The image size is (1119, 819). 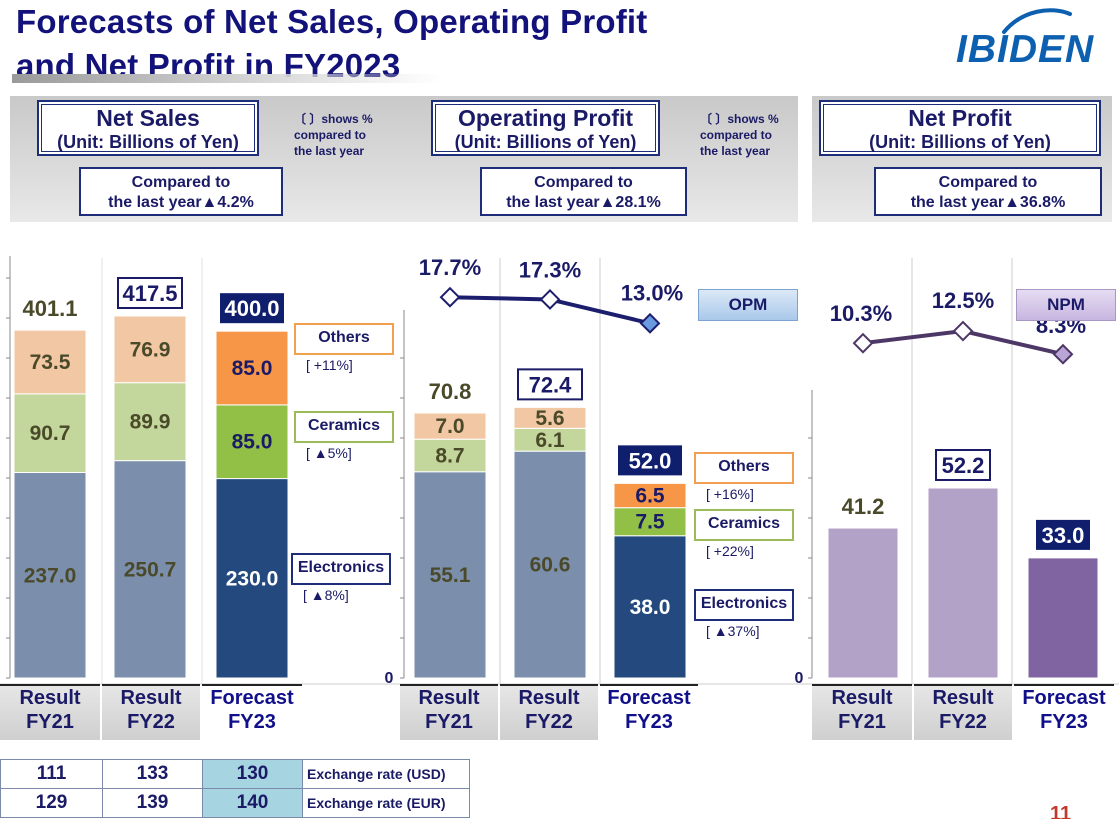 I want to click on bar-label-ceramics-0: 90.7, so click(x=50, y=433).